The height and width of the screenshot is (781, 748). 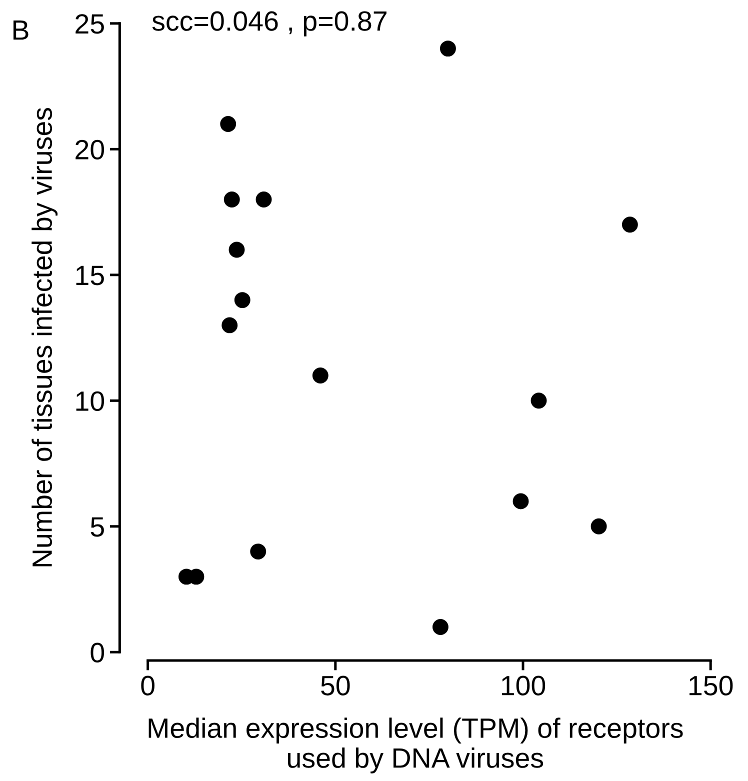 I want to click on y-tick-label: 25, so click(x=90, y=24).